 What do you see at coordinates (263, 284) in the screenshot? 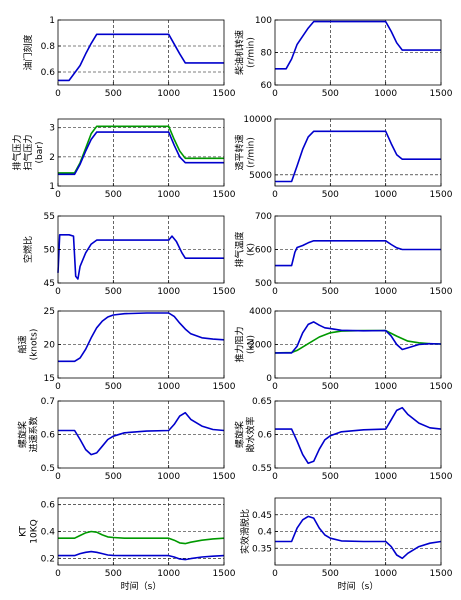
I see `y-tick-label: 500` at bounding box center [263, 284].